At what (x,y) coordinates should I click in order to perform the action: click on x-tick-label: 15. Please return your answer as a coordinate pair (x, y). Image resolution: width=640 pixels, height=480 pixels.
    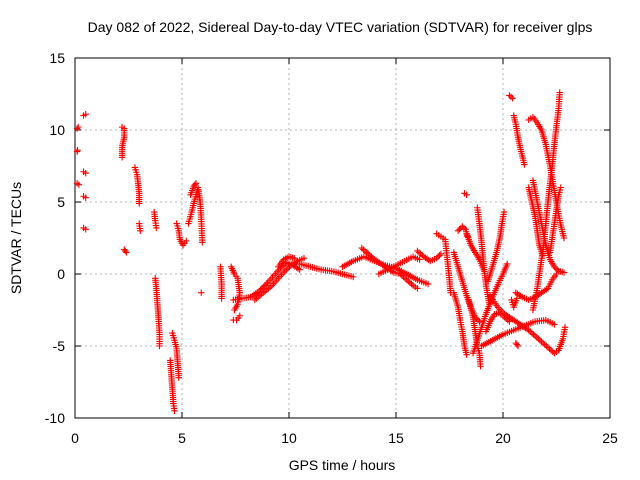
    Looking at the image, I should click on (396, 438).